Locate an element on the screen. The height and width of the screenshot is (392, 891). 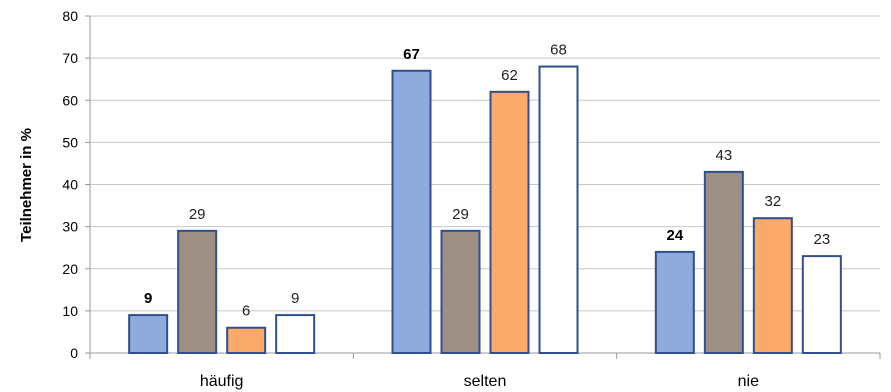
y-tick-labels: 0 10 20 30 40 50 60 70 80 is located at coordinates (70, 184).